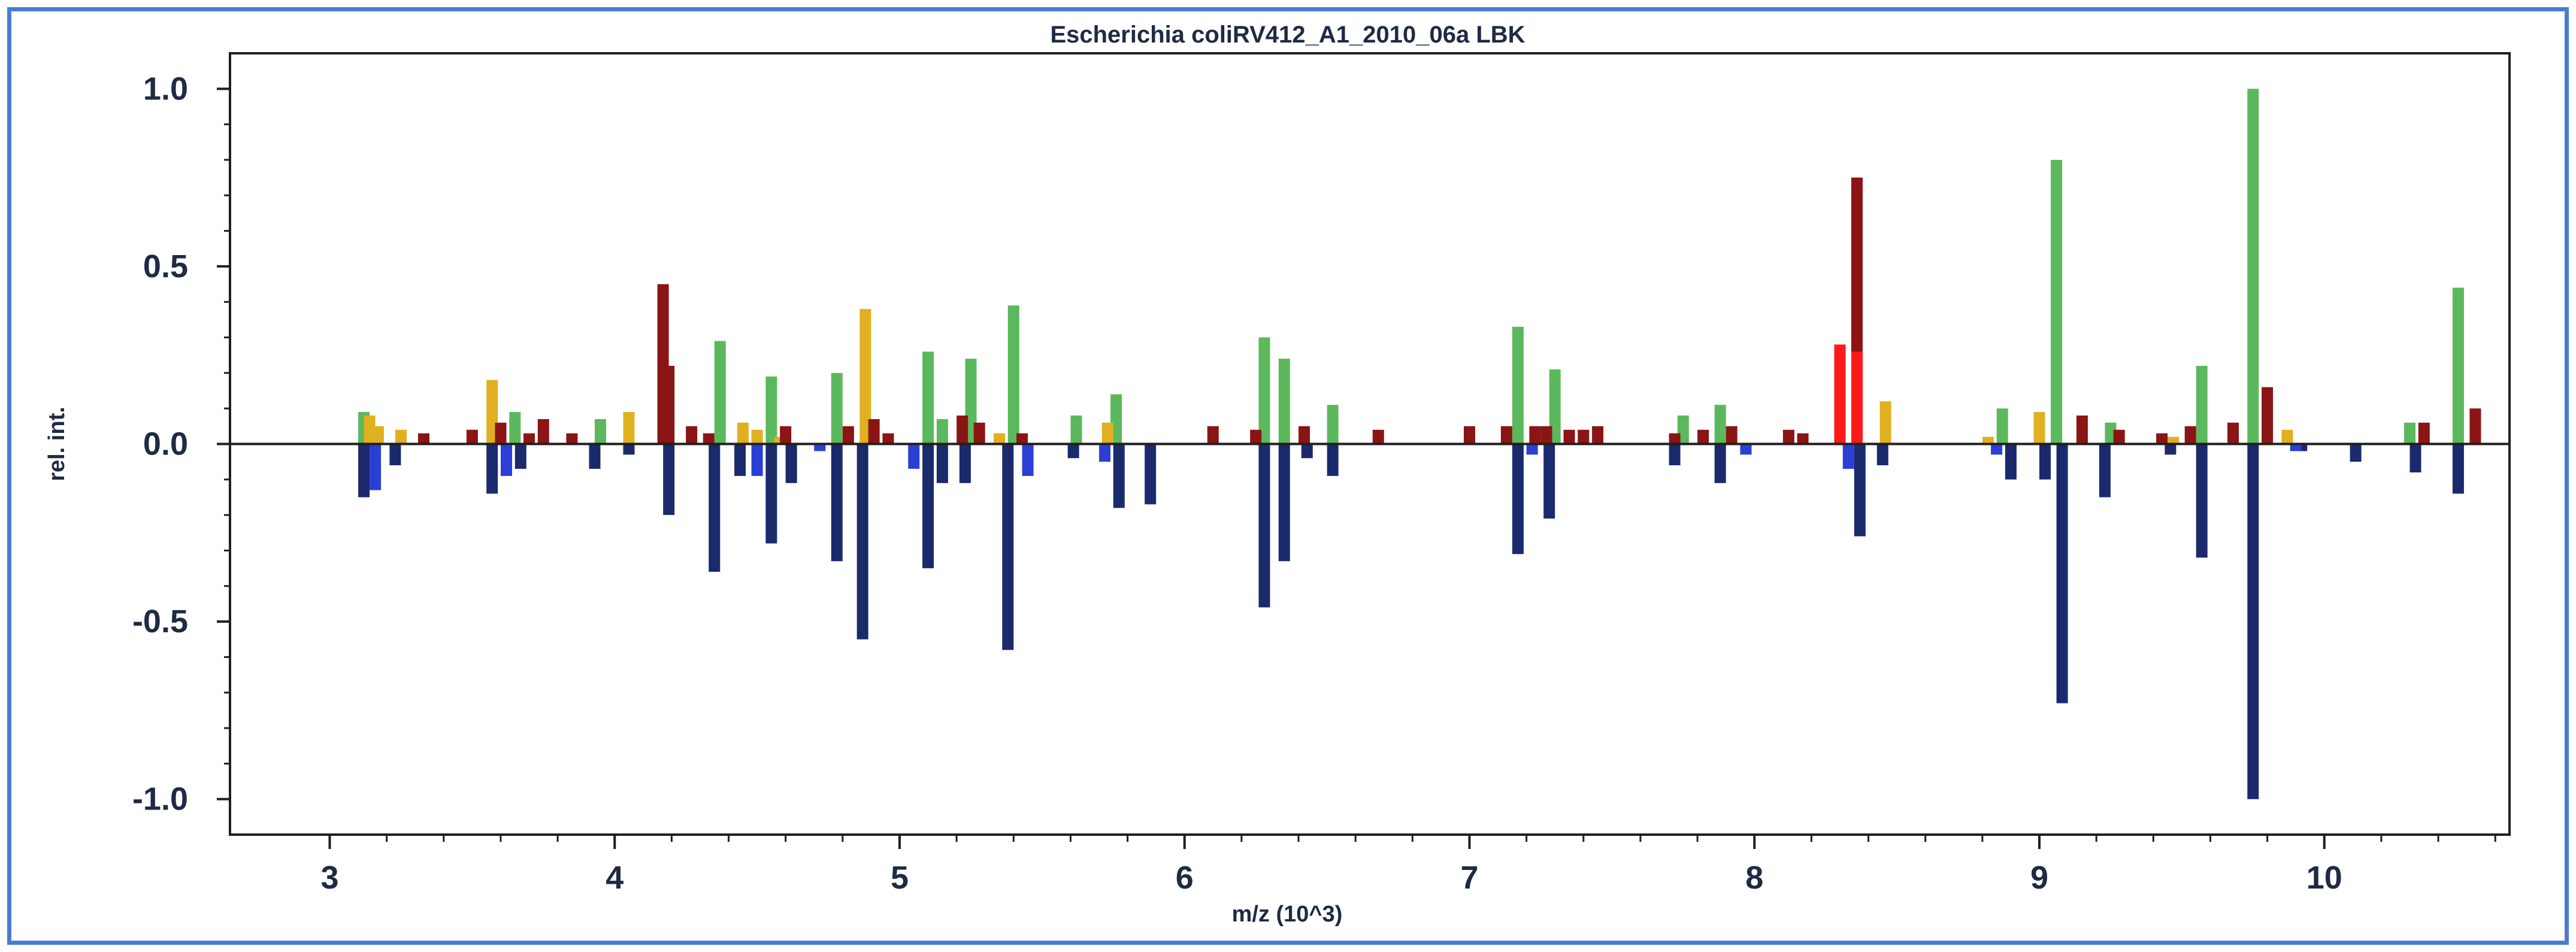 The width and height of the screenshot is (2576, 952). What do you see at coordinates (160, 621) in the screenshot?
I see `y-tick-label-3: -0.5` at bounding box center [160, 621].